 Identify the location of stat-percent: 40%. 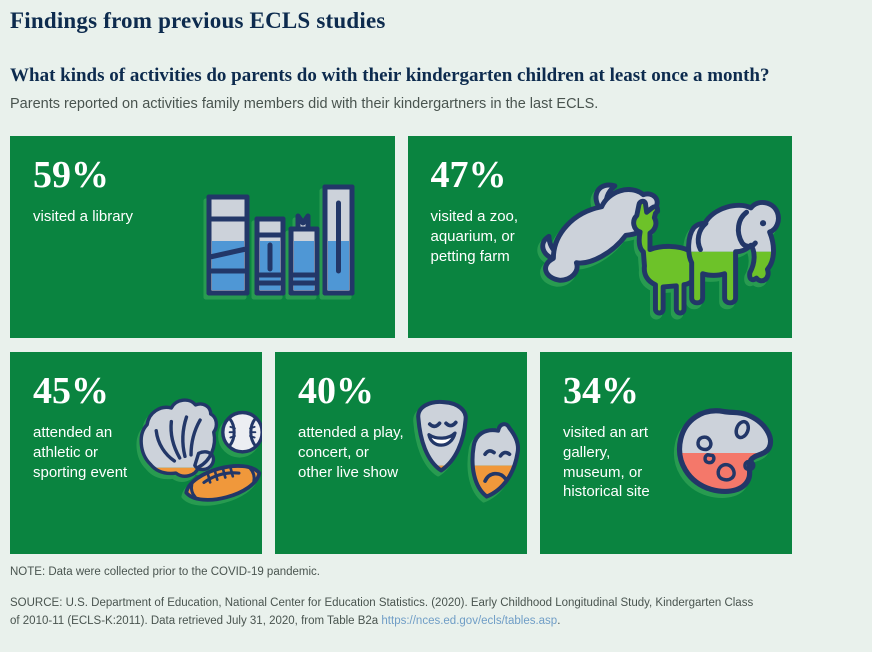
(336, 391).